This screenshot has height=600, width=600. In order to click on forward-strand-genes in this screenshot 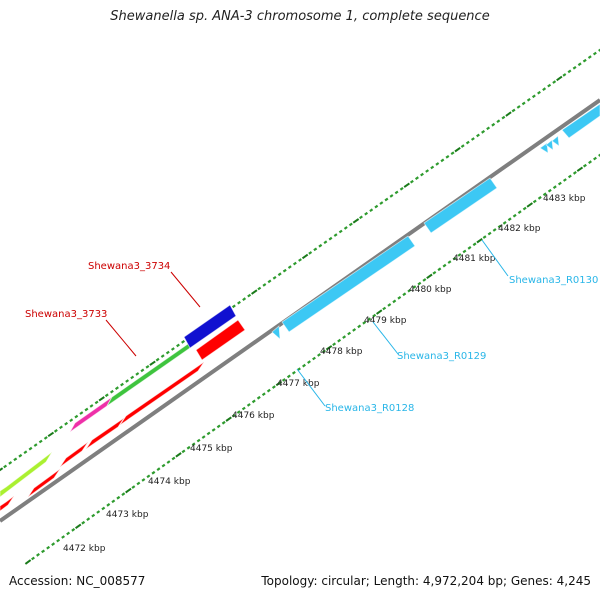, I will do `click(123, 408)`.